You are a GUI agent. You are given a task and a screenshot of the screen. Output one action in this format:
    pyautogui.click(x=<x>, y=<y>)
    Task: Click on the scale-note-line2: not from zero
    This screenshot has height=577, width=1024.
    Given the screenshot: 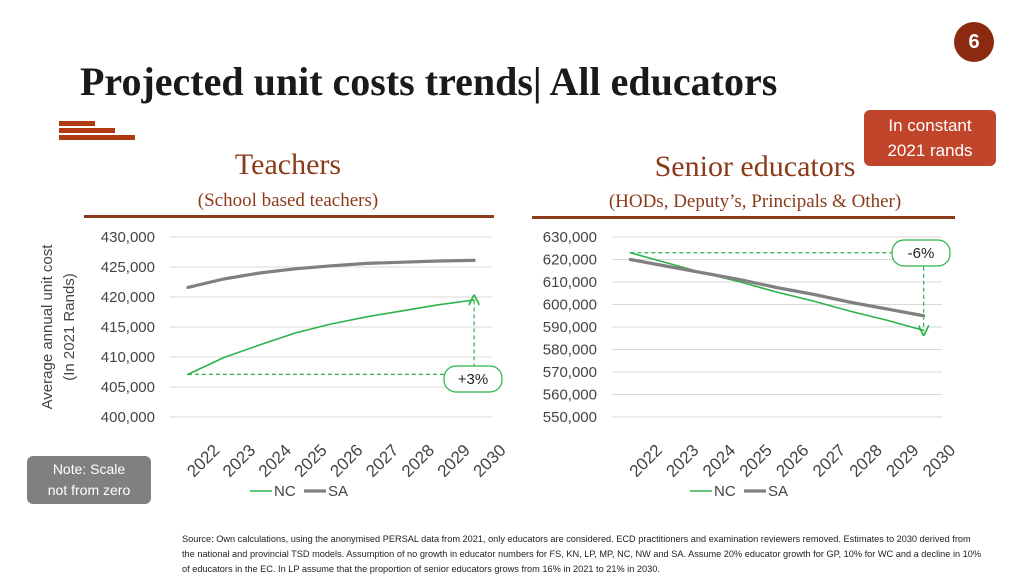 What is the action you would take?
    pyautogui.click(x=89, y=490)
    